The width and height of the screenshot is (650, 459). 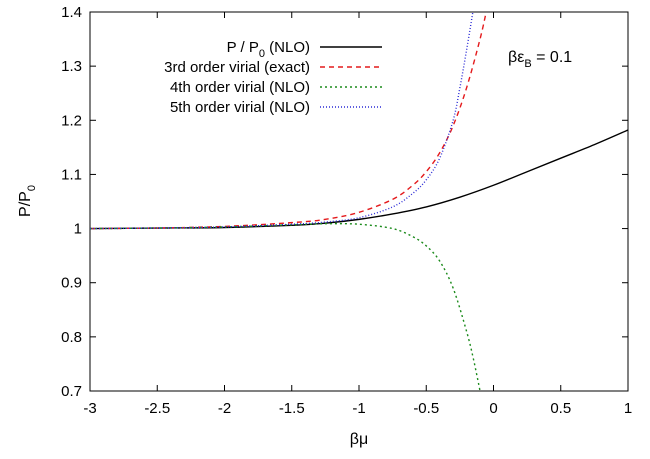 What do you see at coordinates (527, 64) in the screenshot?
I see `annotation-sub: B` at bounding box center [527, 64].